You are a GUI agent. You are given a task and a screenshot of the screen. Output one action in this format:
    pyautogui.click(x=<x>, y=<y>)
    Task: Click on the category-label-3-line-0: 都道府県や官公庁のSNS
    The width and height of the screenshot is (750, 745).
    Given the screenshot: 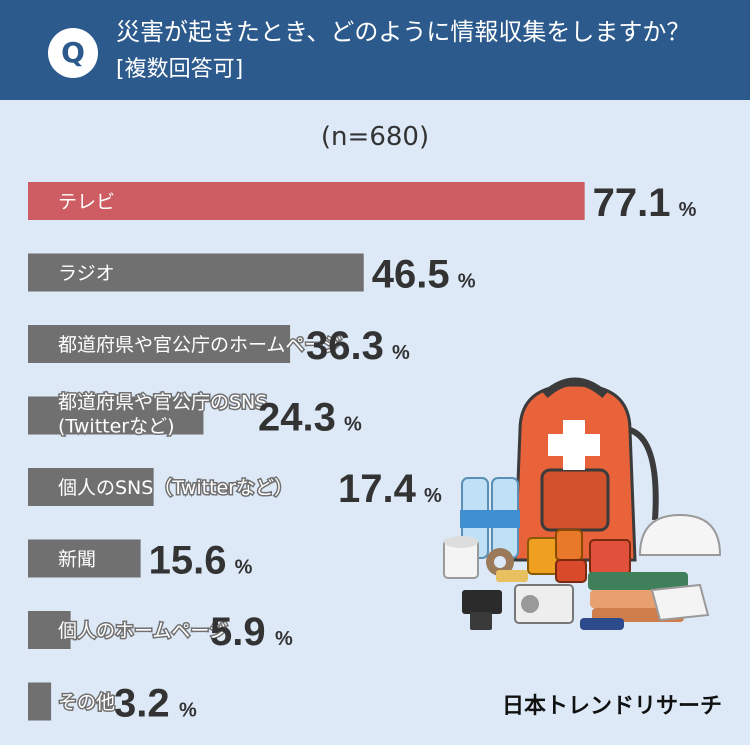 What is the action you would take?
    pyautogui.click(x=162, y=403)
    